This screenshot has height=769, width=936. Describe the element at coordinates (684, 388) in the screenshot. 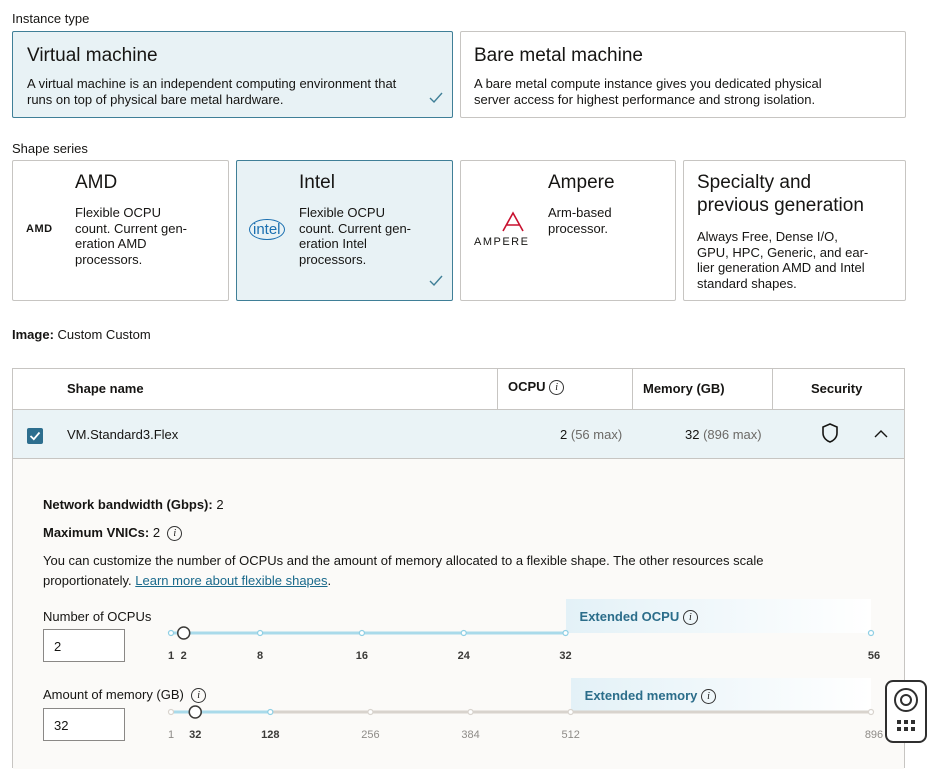

I see `column-header: Memory (GB)` at that location.